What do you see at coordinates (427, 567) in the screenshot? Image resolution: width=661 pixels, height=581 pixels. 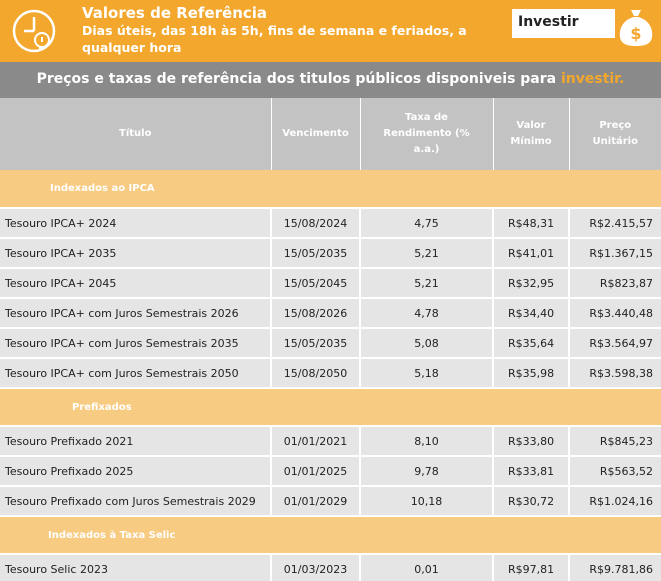 I see `cell-taxa: 0,01` at bounding box center [427, 567].